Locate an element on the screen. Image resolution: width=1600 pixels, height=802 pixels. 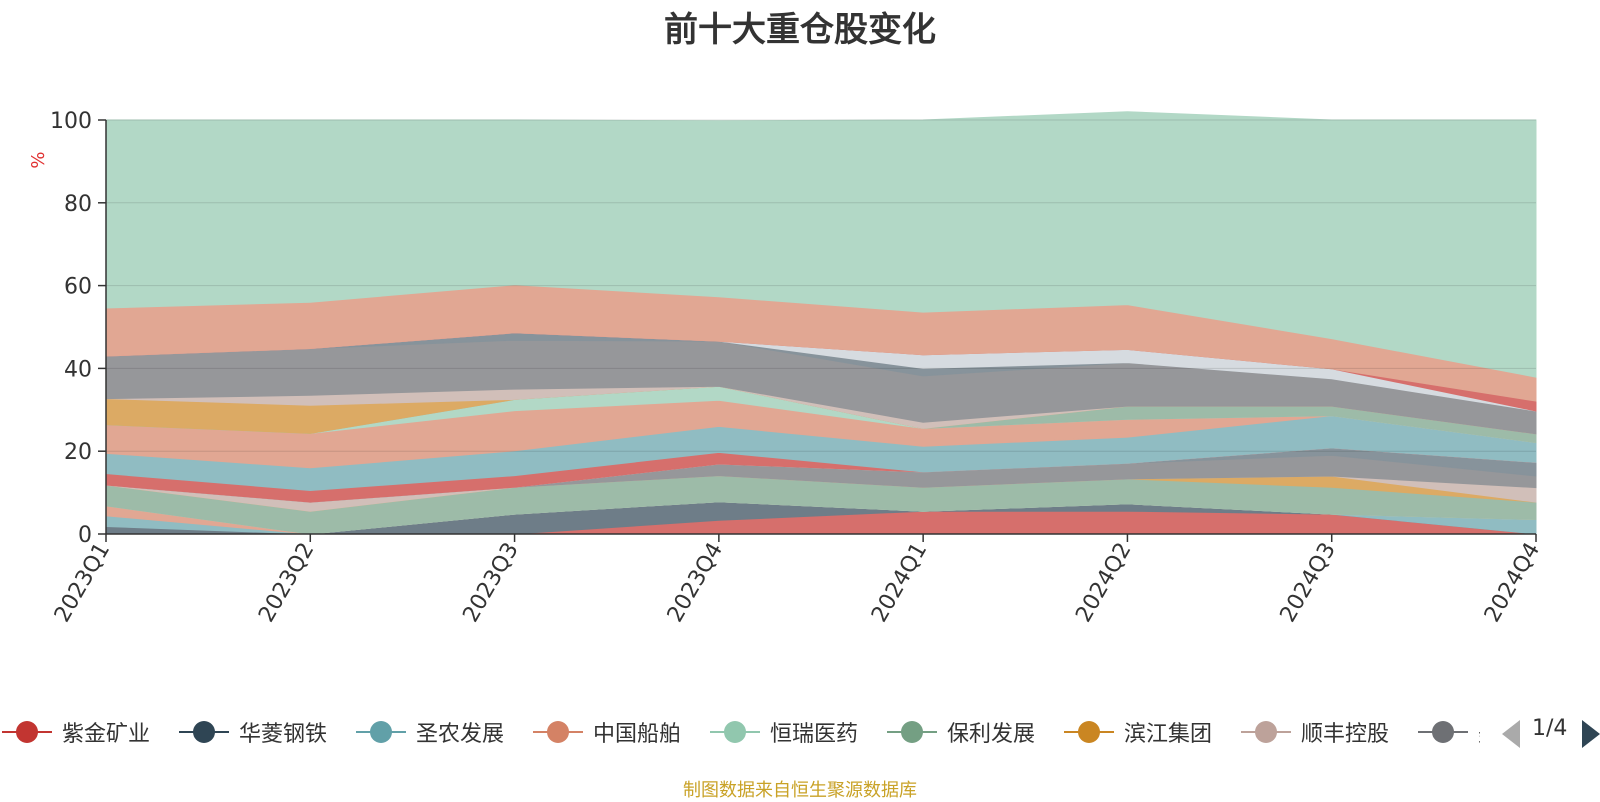
legend-page-indicator: 1/4 is located at coordinates (1550, 728).